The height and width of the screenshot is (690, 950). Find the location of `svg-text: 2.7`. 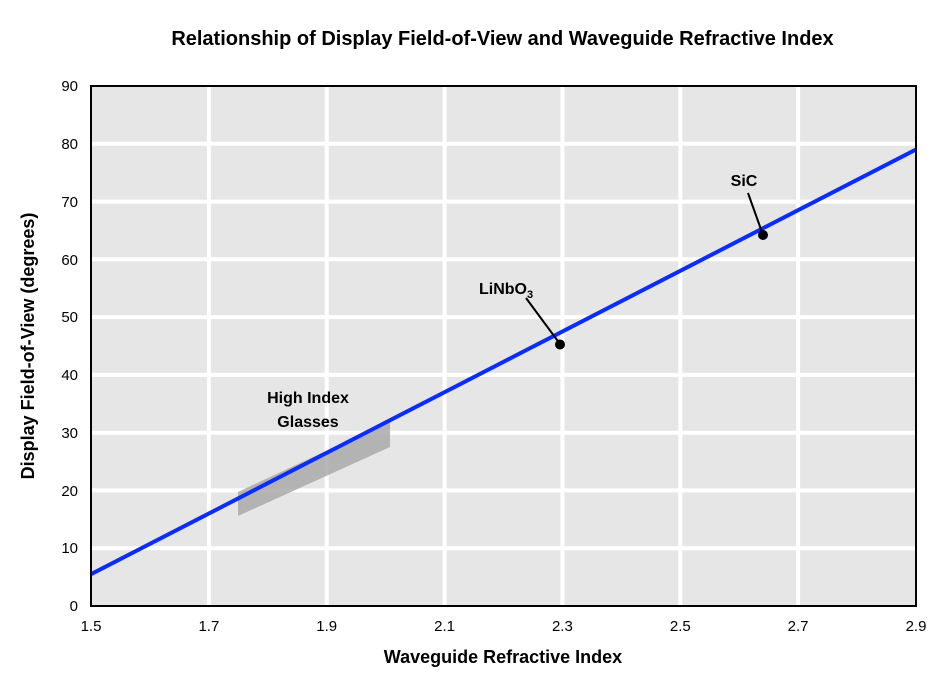

svg-text: 2.7 is located at coordinates (798, 626).